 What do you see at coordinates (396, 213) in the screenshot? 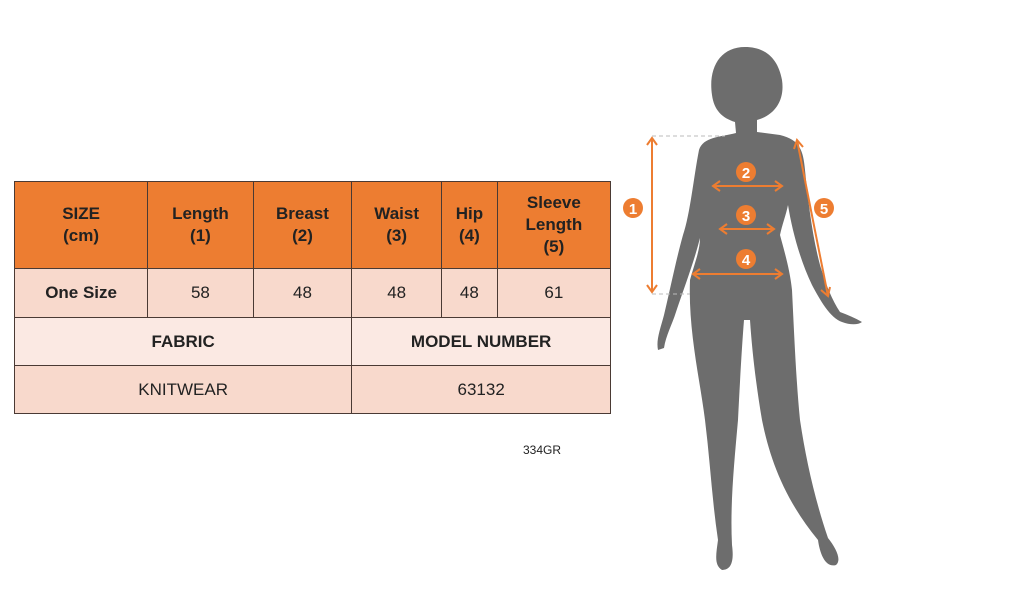
I see `header-text: Waist` at bounding box center [396, 213].